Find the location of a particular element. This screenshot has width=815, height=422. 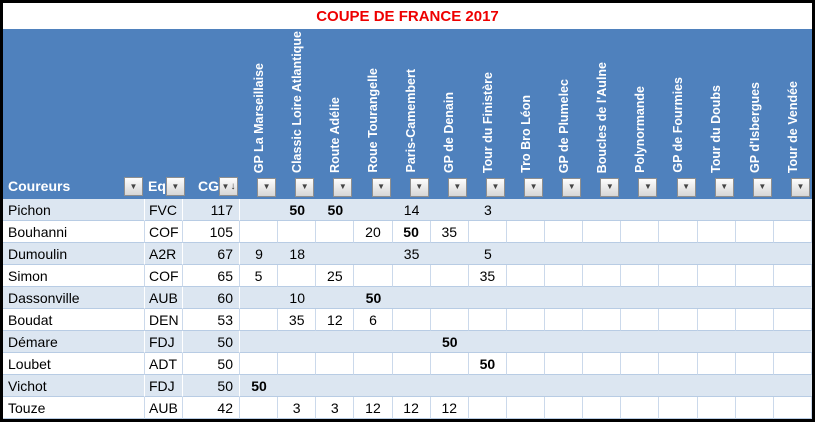

eq-cell: DEN is located at coordinates (164, 320).